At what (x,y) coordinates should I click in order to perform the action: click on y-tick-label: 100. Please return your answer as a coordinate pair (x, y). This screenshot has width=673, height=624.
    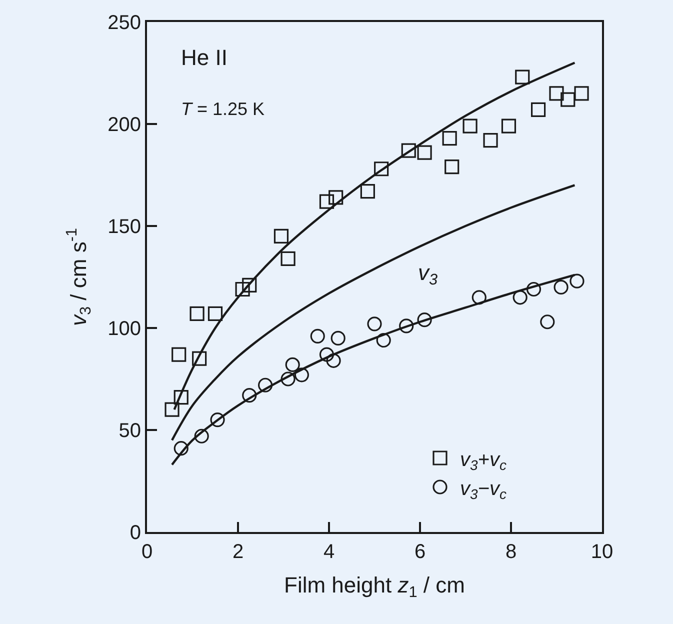
    Looking at the image, I should click on (124, 329).